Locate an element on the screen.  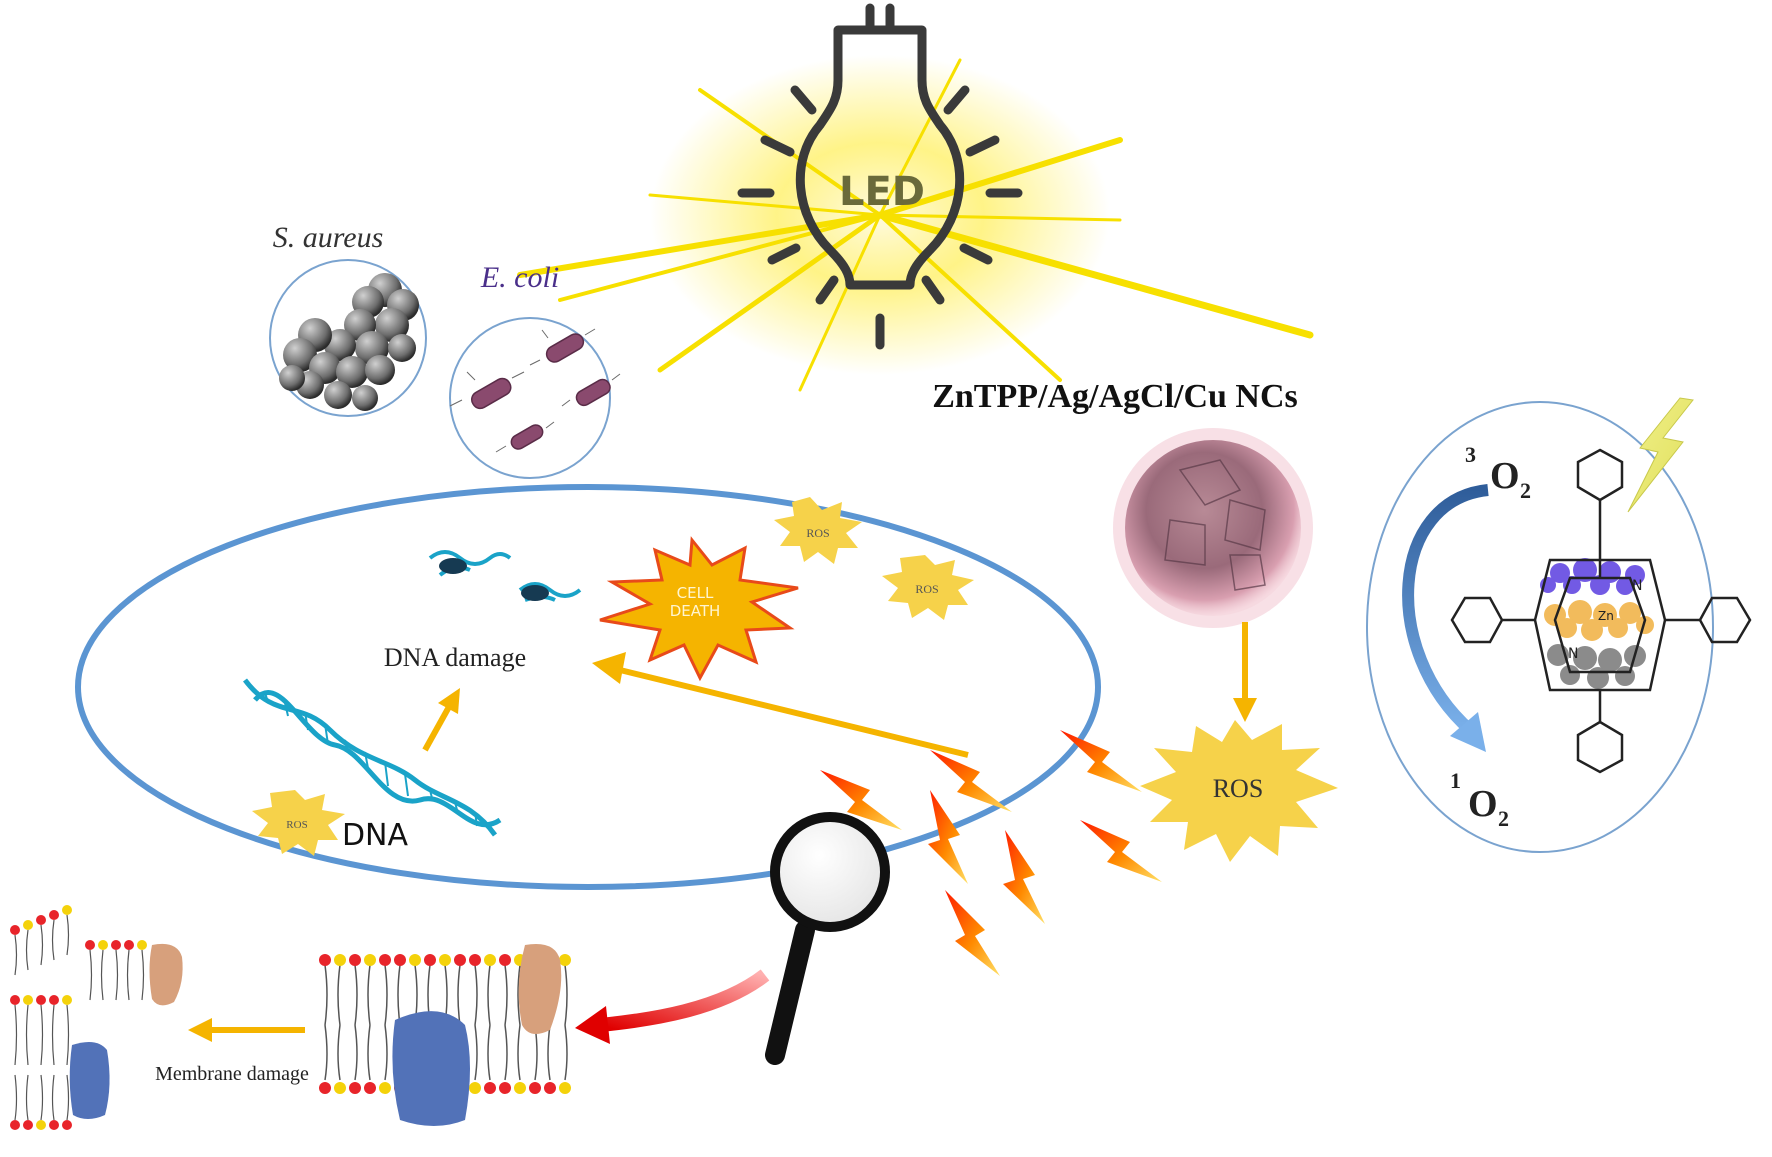
zn-atom-label: Zn is located at coordinates (1606, 616).